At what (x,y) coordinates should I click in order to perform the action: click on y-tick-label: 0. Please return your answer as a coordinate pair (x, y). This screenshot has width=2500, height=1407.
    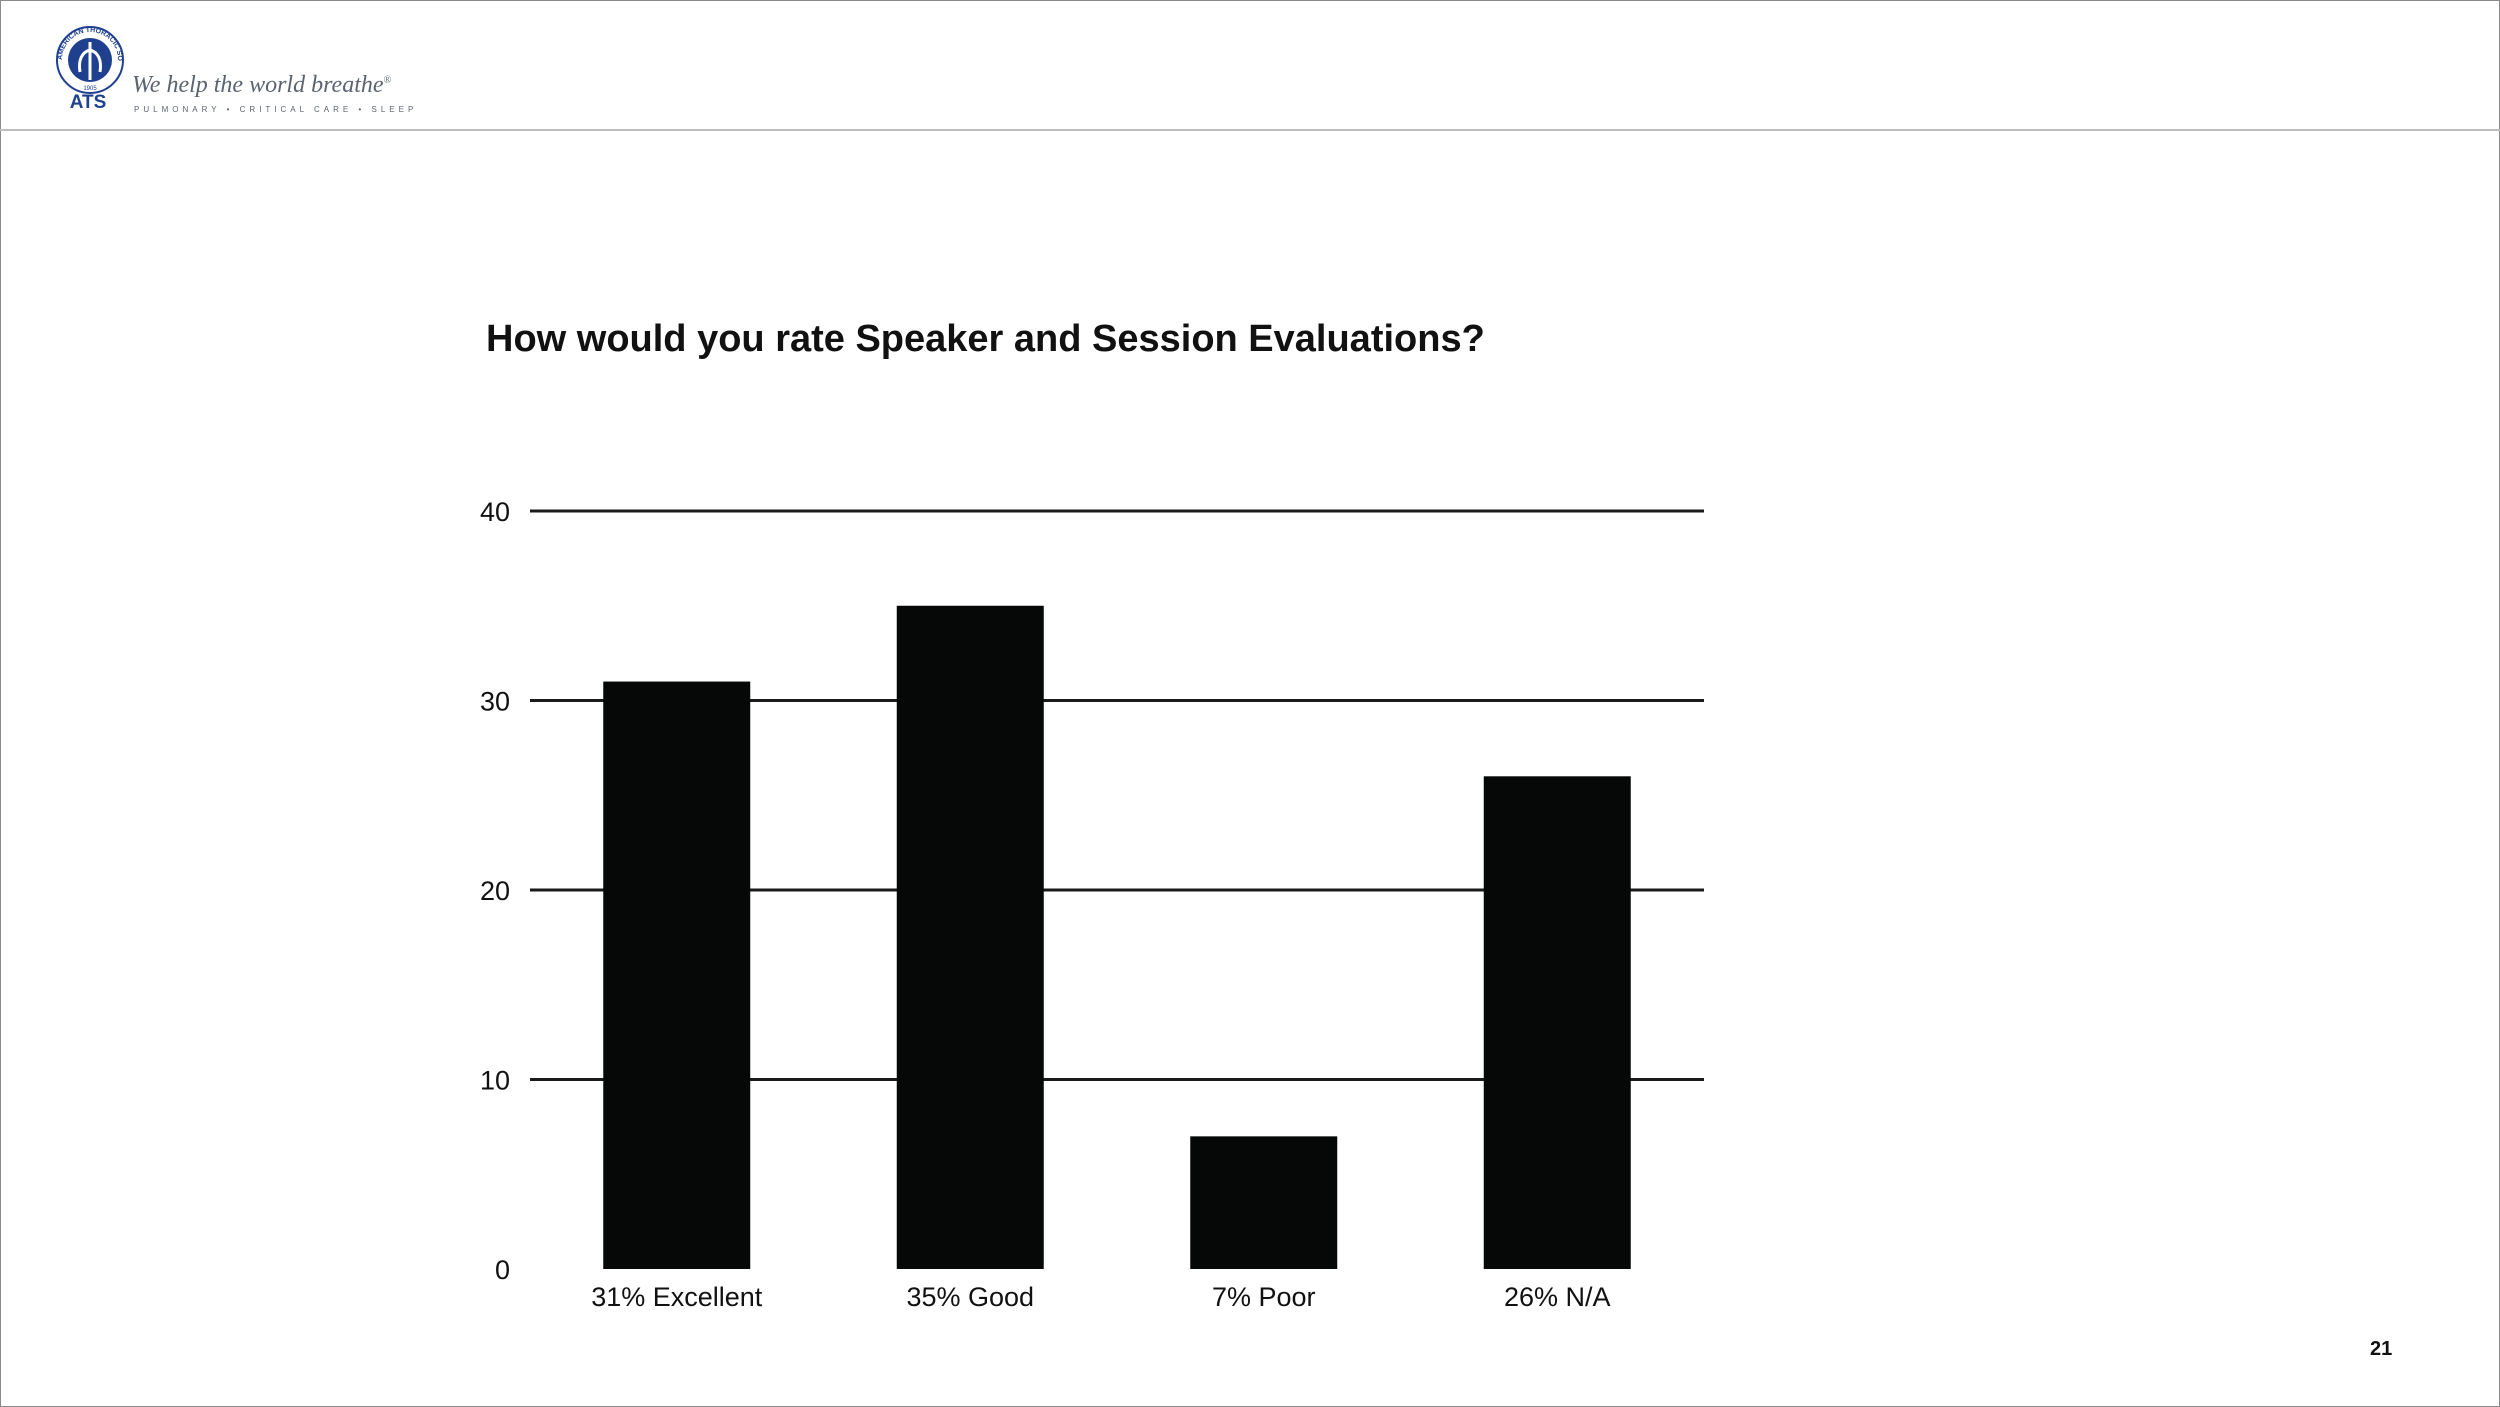
    Looking at the image, I should click on (502, 1270).